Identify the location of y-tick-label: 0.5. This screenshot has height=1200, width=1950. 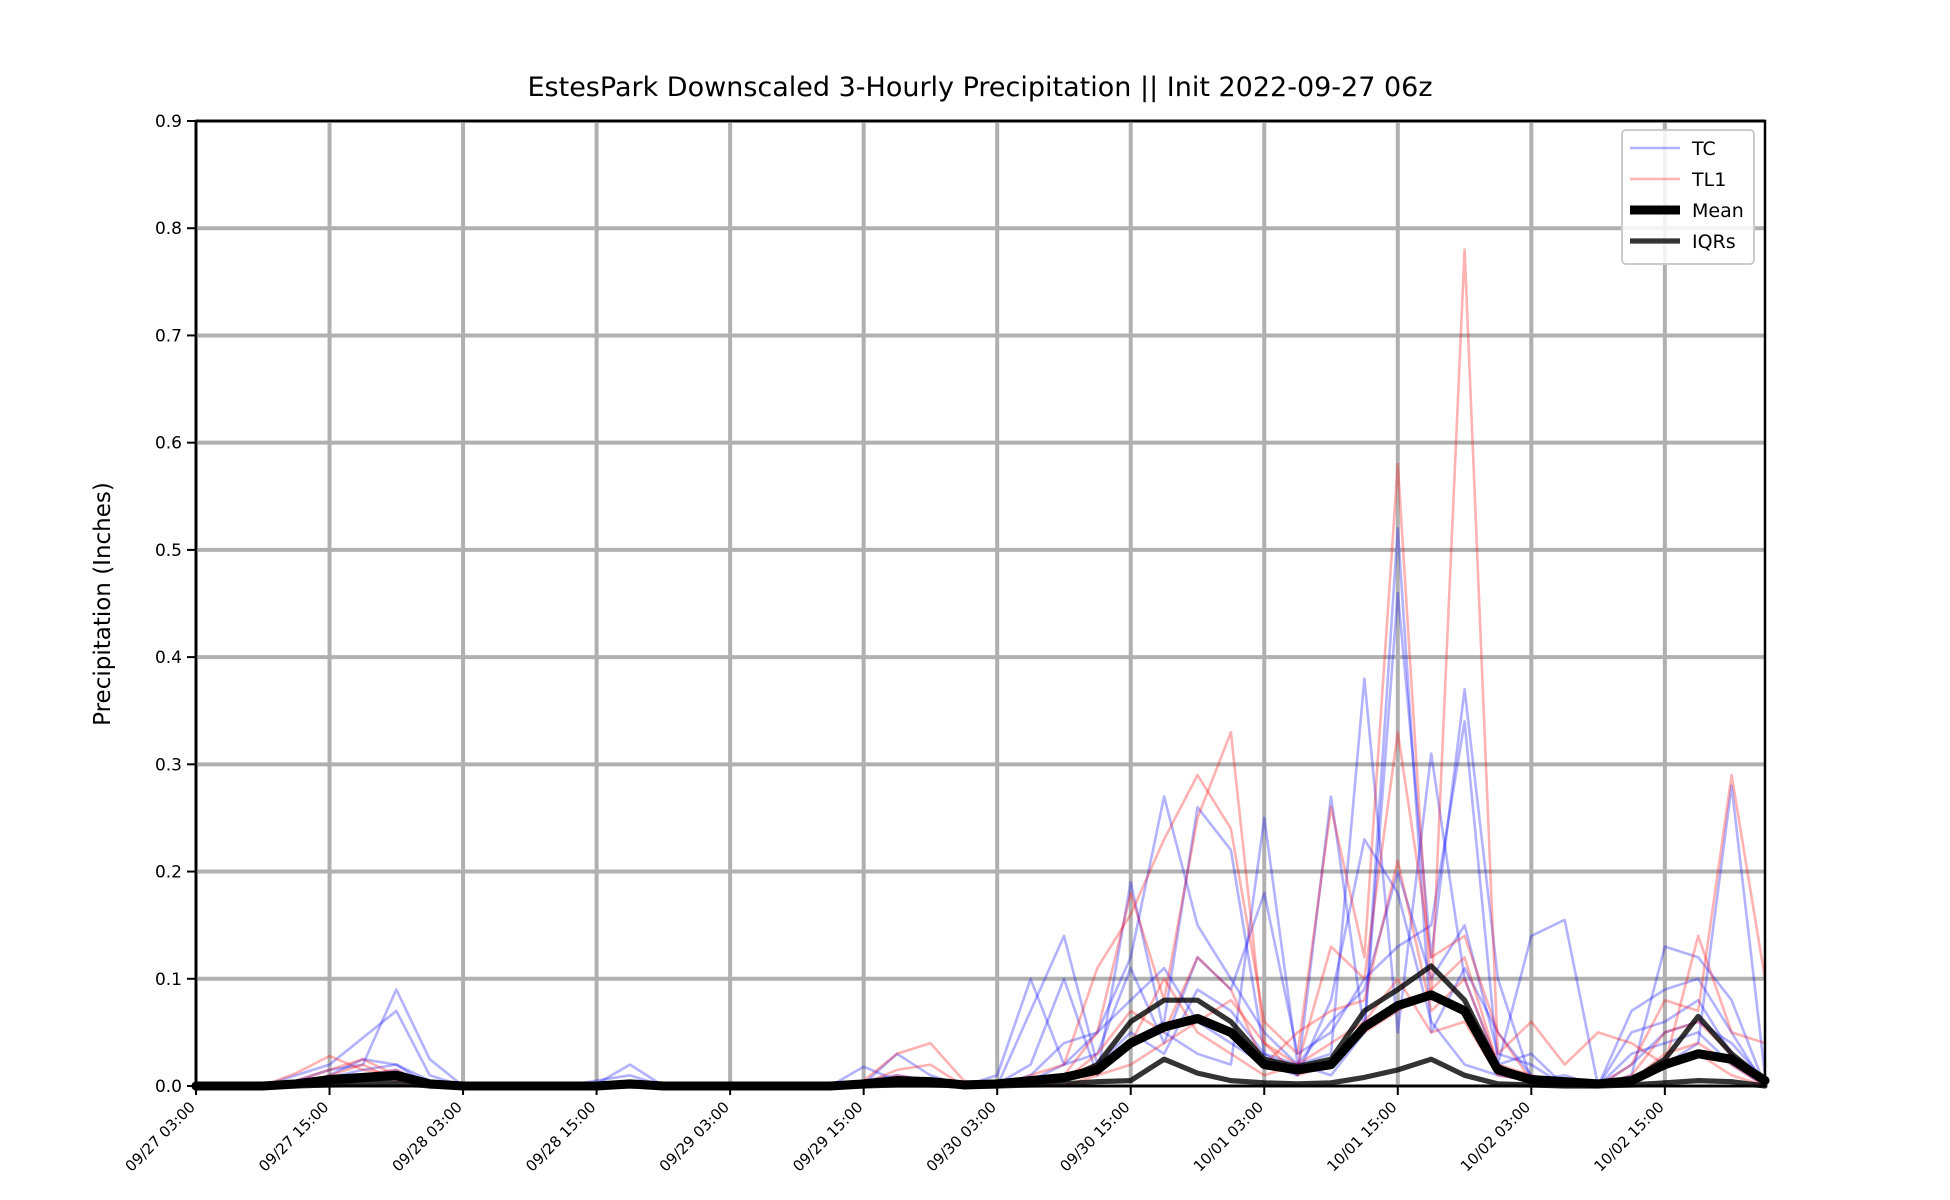
(168, 551).